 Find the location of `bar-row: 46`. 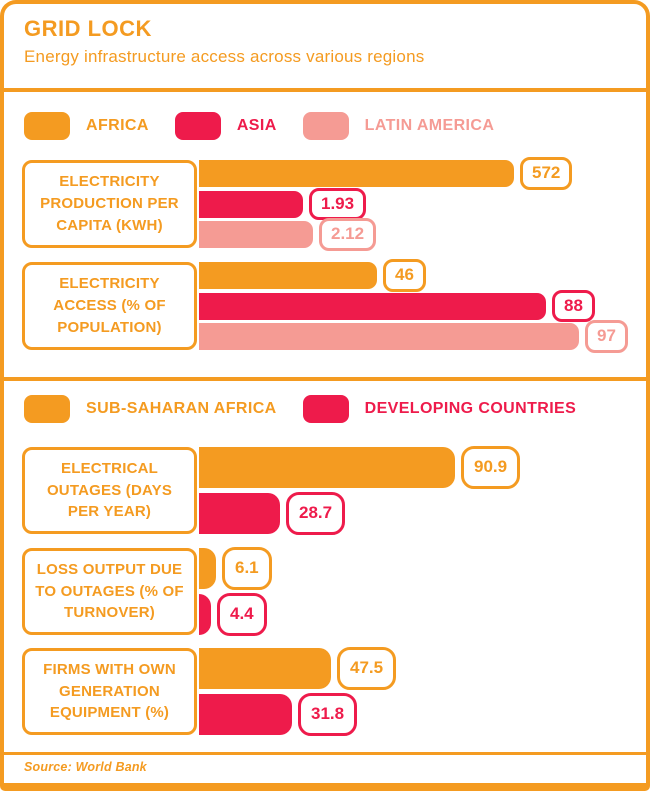

bar-row: 46 is located at coordinates (413, 275).